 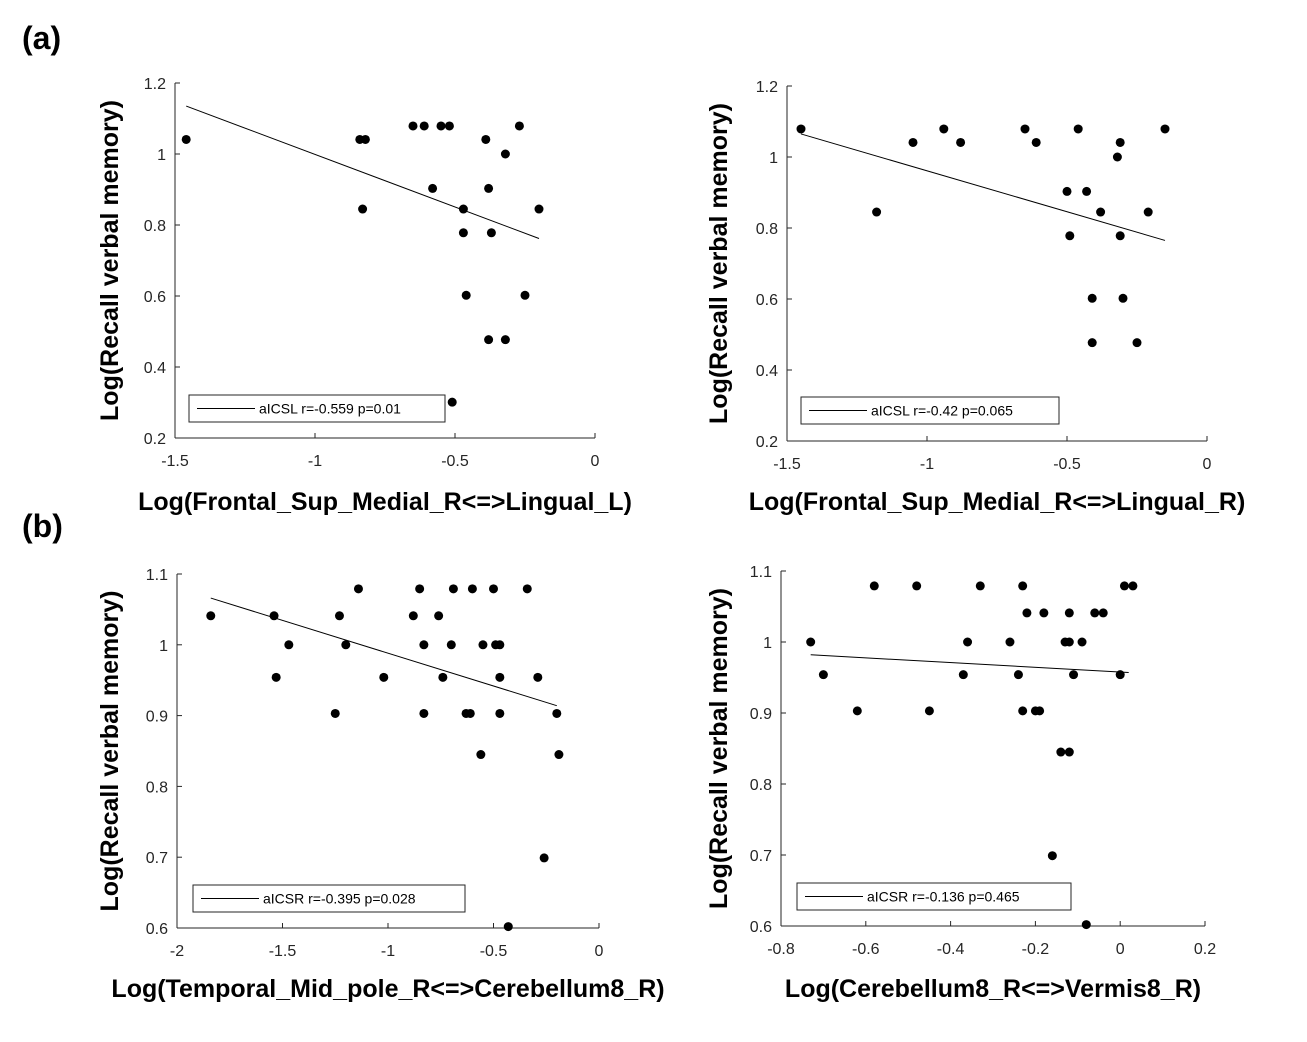 I want to click on x-tick-label: -0.4, so click(x=951, y=949).